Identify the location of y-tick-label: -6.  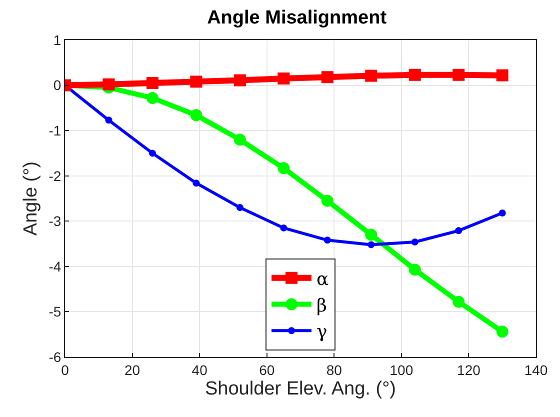
(55, 356).